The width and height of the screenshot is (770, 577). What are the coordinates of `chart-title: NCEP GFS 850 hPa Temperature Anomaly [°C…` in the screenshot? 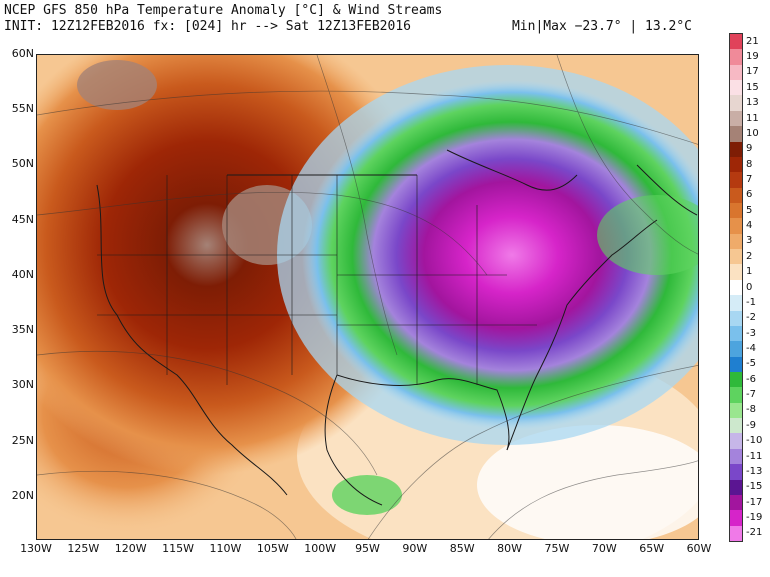 It's located at (223, 10).